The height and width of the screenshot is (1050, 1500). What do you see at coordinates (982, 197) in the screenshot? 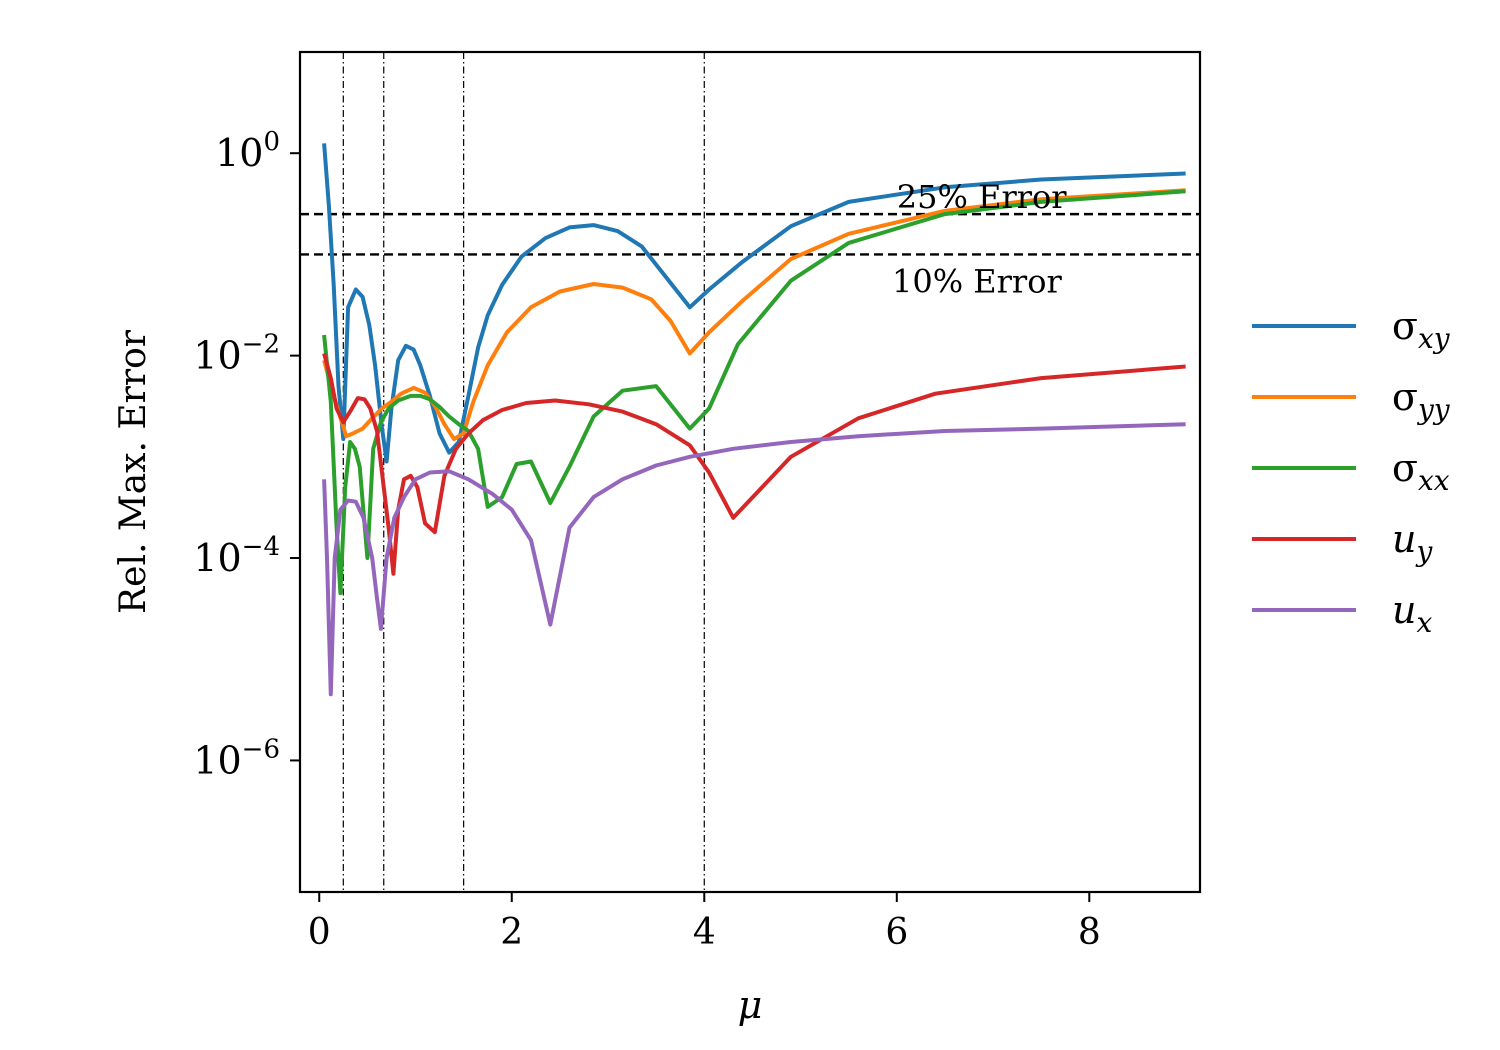
I see `threshold-label: 25% Error` at bounding box center [982, 197].